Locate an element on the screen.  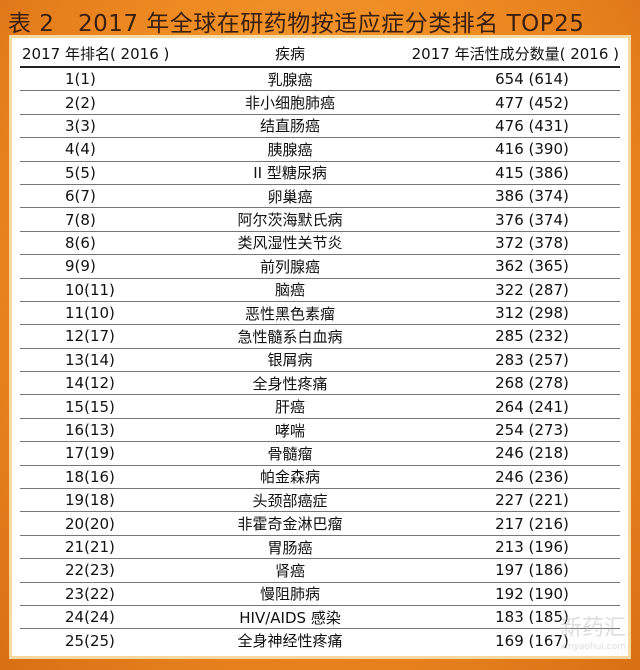
rank-cell: 18(16) is located at coordinates (122, 477).